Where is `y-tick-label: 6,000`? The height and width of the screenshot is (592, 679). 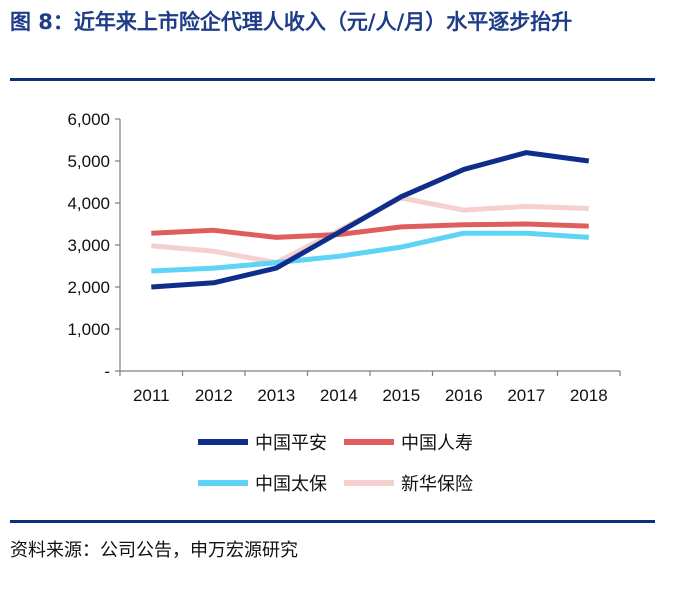
y-tick-label: 6,000 is located at coordinates (88, 119).